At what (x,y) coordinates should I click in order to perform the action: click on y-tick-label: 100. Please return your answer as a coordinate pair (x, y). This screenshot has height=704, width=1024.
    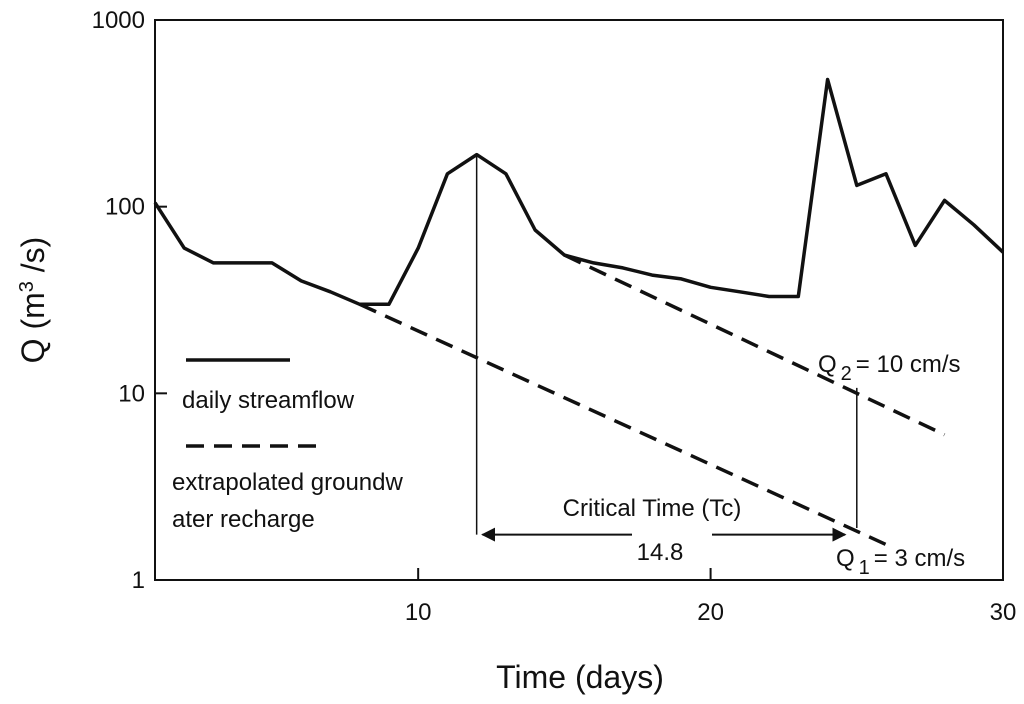
    Looking at the image, I should click on (125, 207).